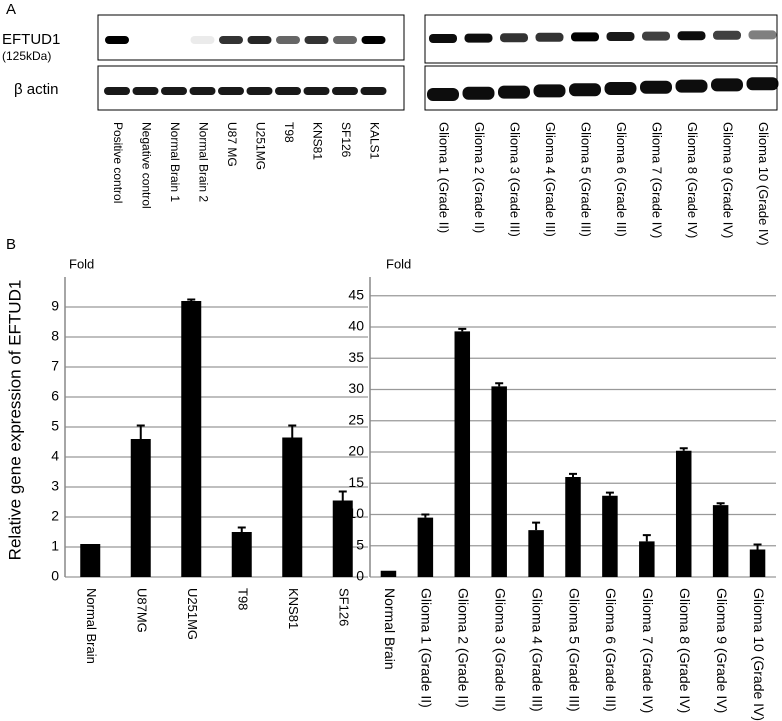 This screenshot has width=782, height=721. What do you see at coordinates (55, 306) in the screenshot?
I see `y-tick-label: 9` at bounding box center [55, 306].